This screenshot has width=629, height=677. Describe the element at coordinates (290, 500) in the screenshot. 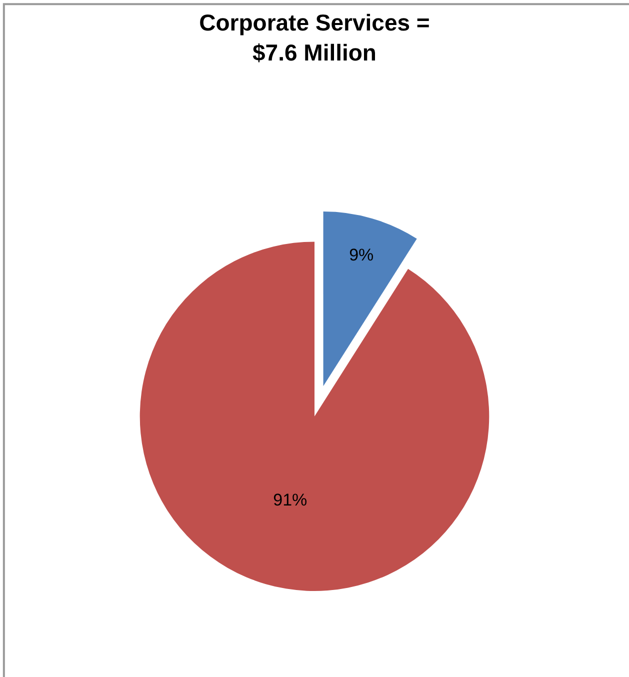

I see `data-label: 91%` at that location.